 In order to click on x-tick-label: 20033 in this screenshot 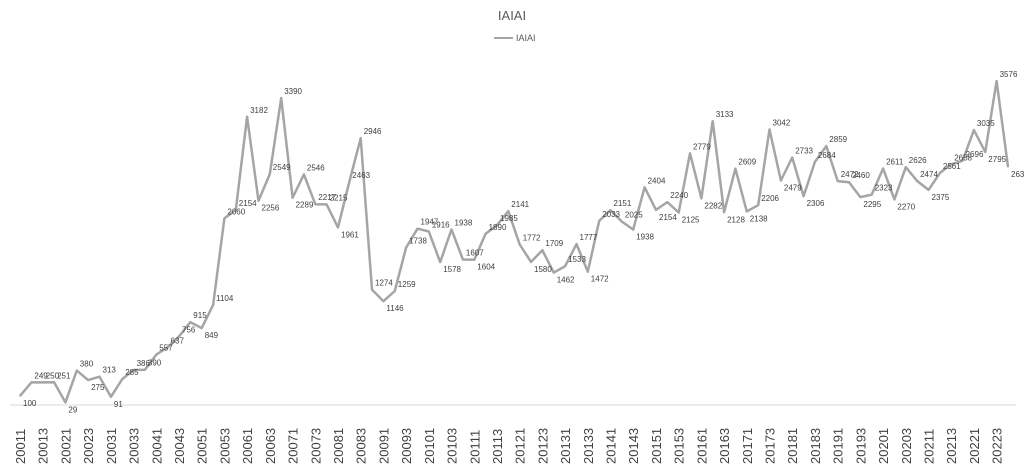, I will do `click(134, 446)`.